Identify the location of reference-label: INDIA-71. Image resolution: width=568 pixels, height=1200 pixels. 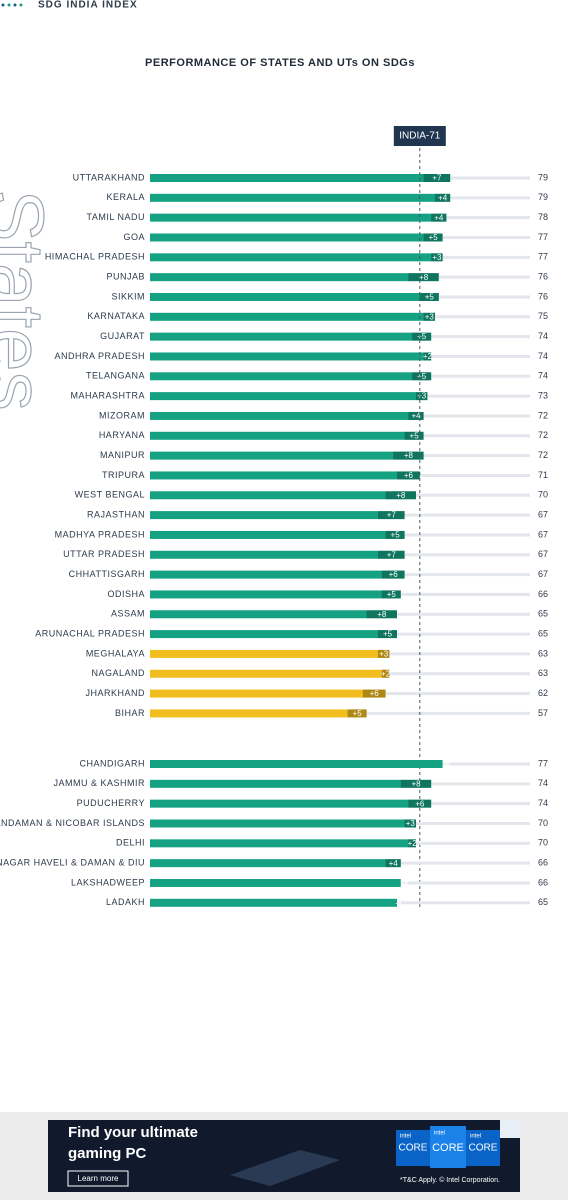
(420, 136).